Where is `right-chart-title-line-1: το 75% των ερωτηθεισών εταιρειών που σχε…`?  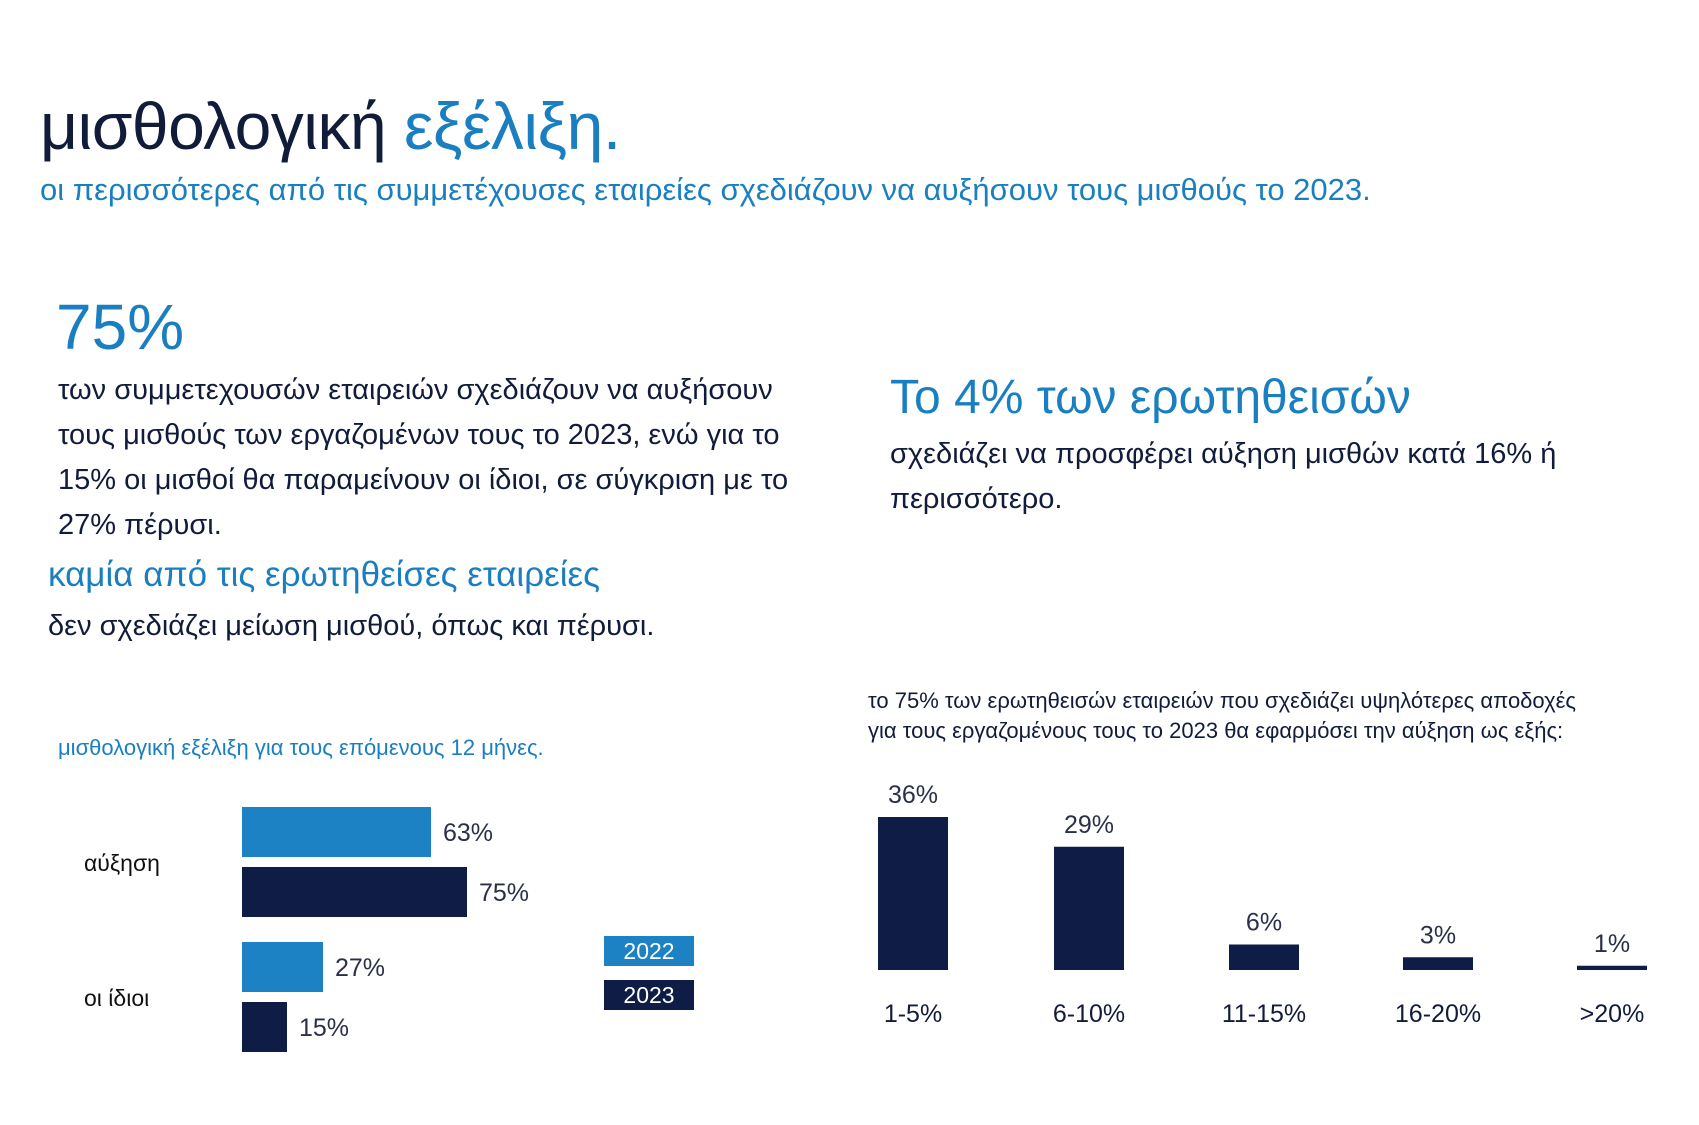 right-chart-title-line-1: το 75% των ερωτηθεισών εταιρειών που σχε… is located at coordinates (1222, 700).